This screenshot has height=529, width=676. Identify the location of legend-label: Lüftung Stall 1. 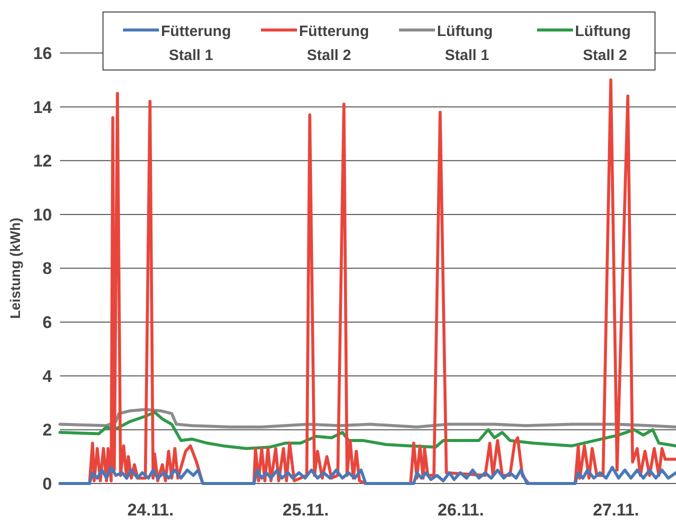
(465, 43).